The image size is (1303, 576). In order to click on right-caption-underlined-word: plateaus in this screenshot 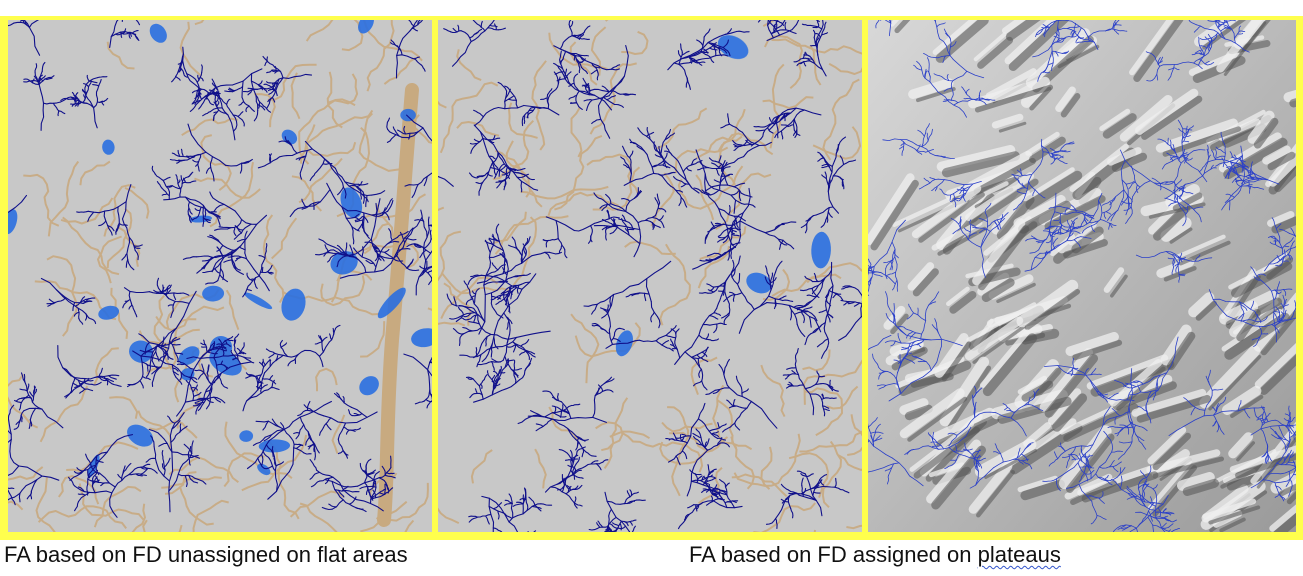, I will do `click(1019, 554)`.